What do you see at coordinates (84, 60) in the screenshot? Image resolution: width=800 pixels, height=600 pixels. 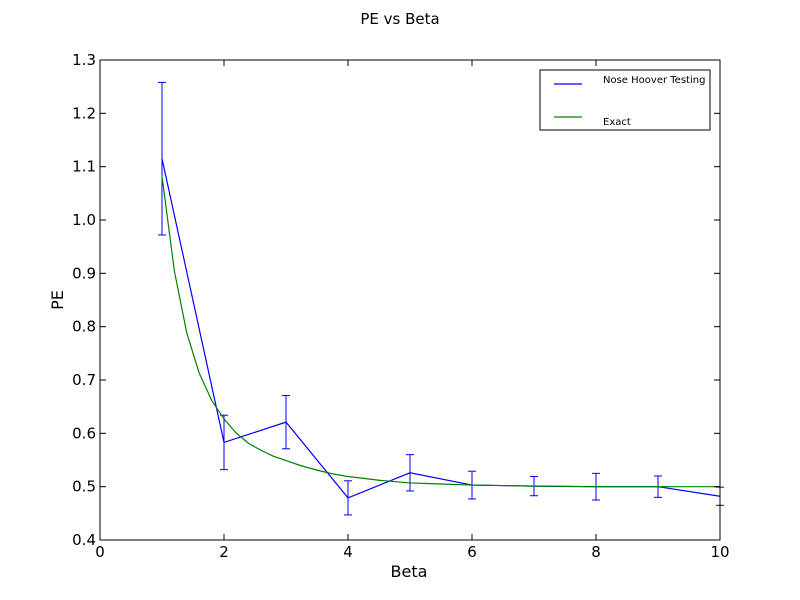 I see `y-tick-label: 1.3` at bounding box center [84, 60].